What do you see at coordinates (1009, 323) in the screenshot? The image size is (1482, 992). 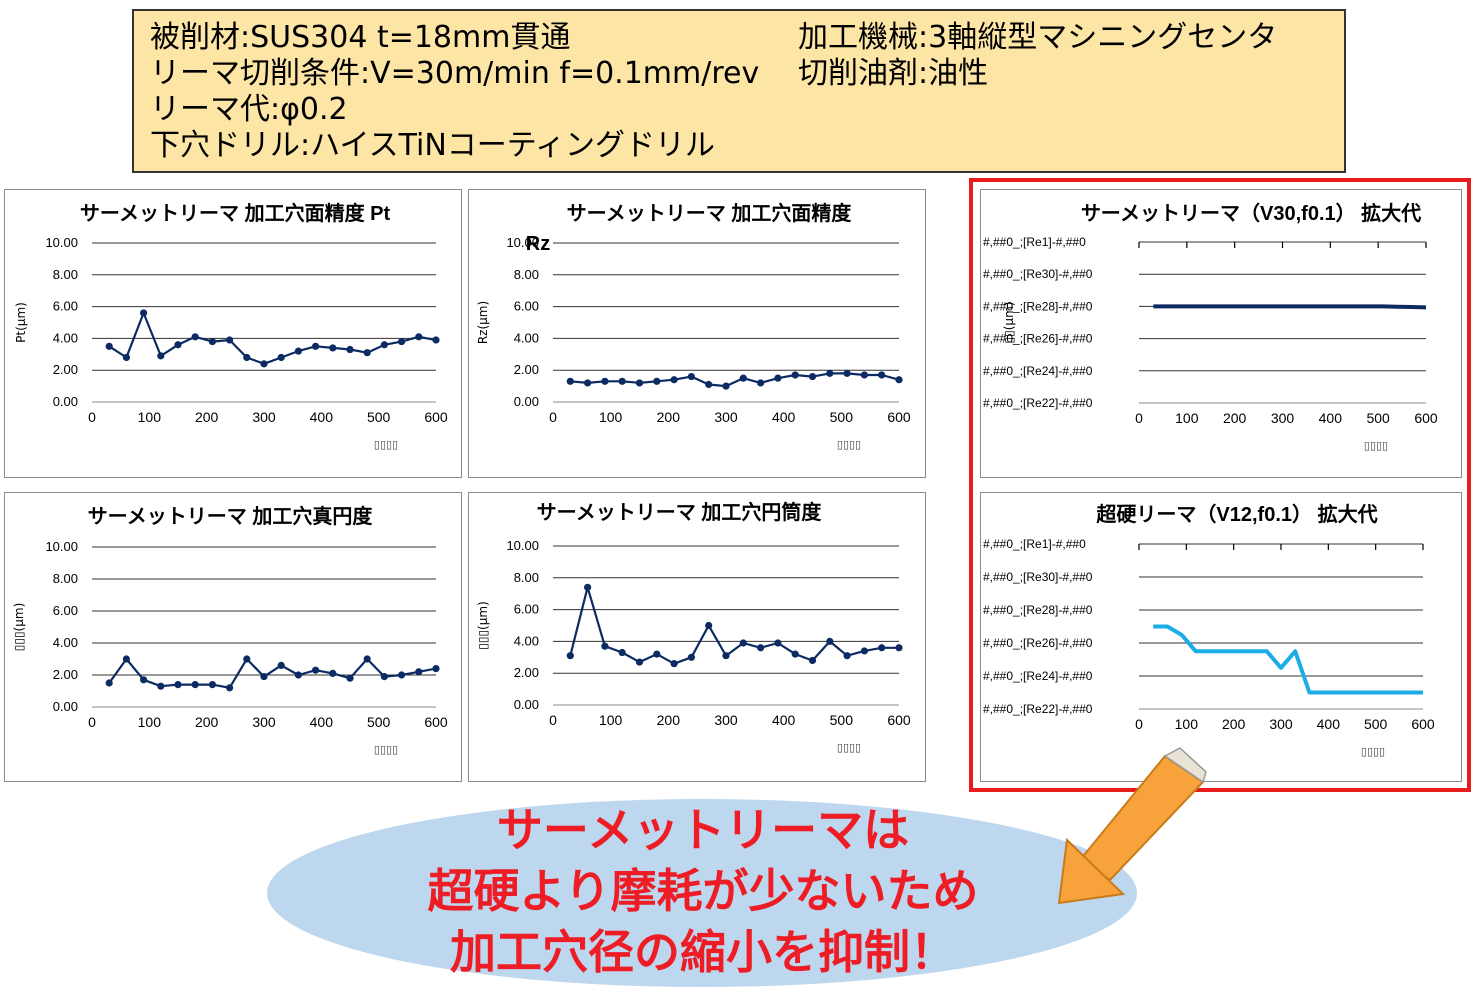 I see `y-axis-label: ▯▯(μm)` at bounding box center [1009, 323].